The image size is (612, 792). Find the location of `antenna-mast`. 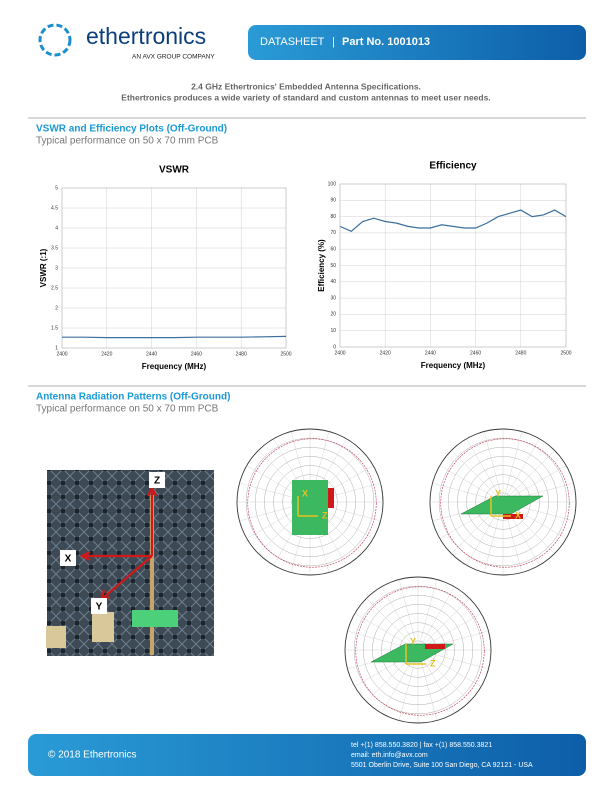

antenna-mast is located at coordinates (152, 575).